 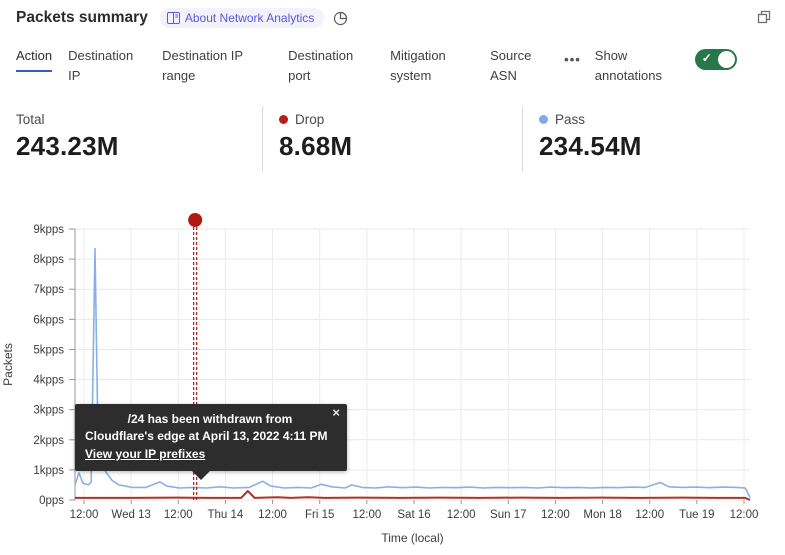 What do you see at coordinates (48, 350) in the screenshot?
I see `y-tick-label: 5kpps` at bounding box center [48, 350].